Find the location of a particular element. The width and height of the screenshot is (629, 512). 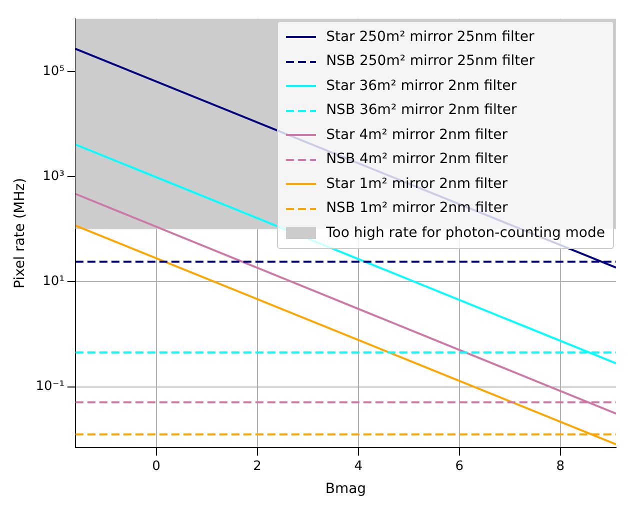

legend-label: NSB 1m² mirror 2nm filter is located at coordinates (417, 208).